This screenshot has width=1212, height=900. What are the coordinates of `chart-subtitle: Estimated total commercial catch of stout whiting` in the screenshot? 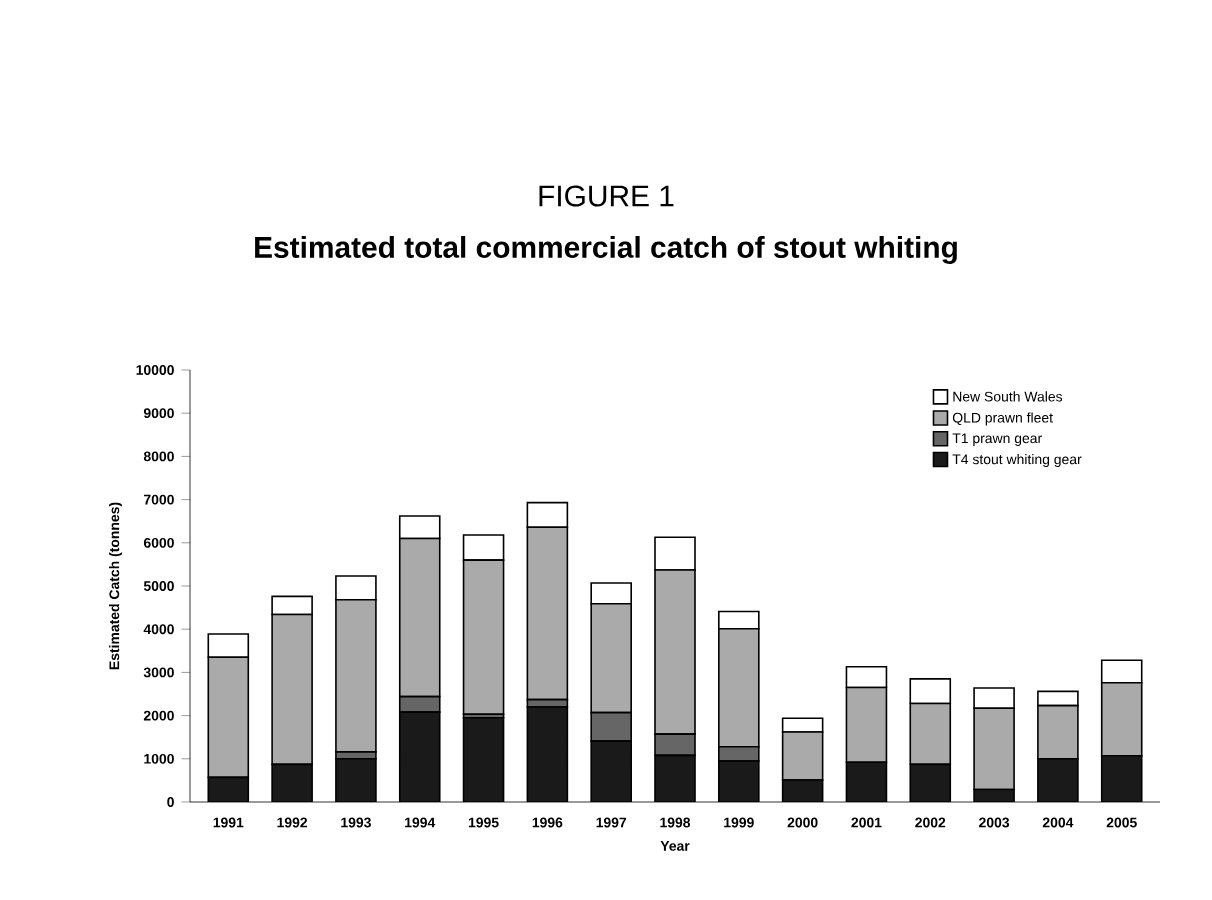 It's located at (606, 250).